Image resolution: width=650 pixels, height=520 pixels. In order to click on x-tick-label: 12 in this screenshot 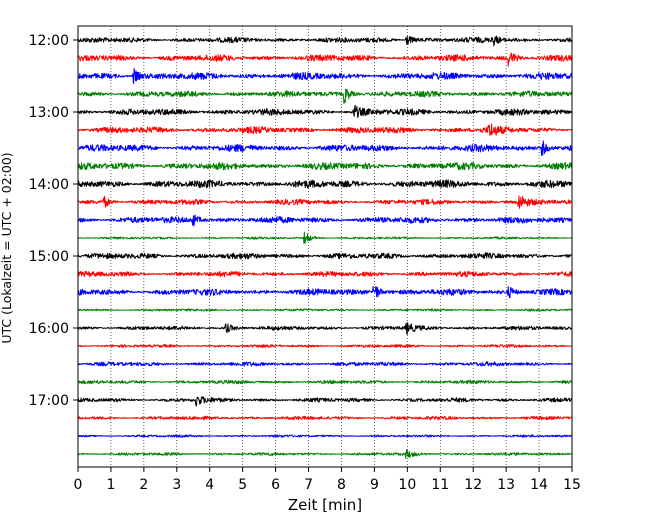, I will do `click(473, 485)`.